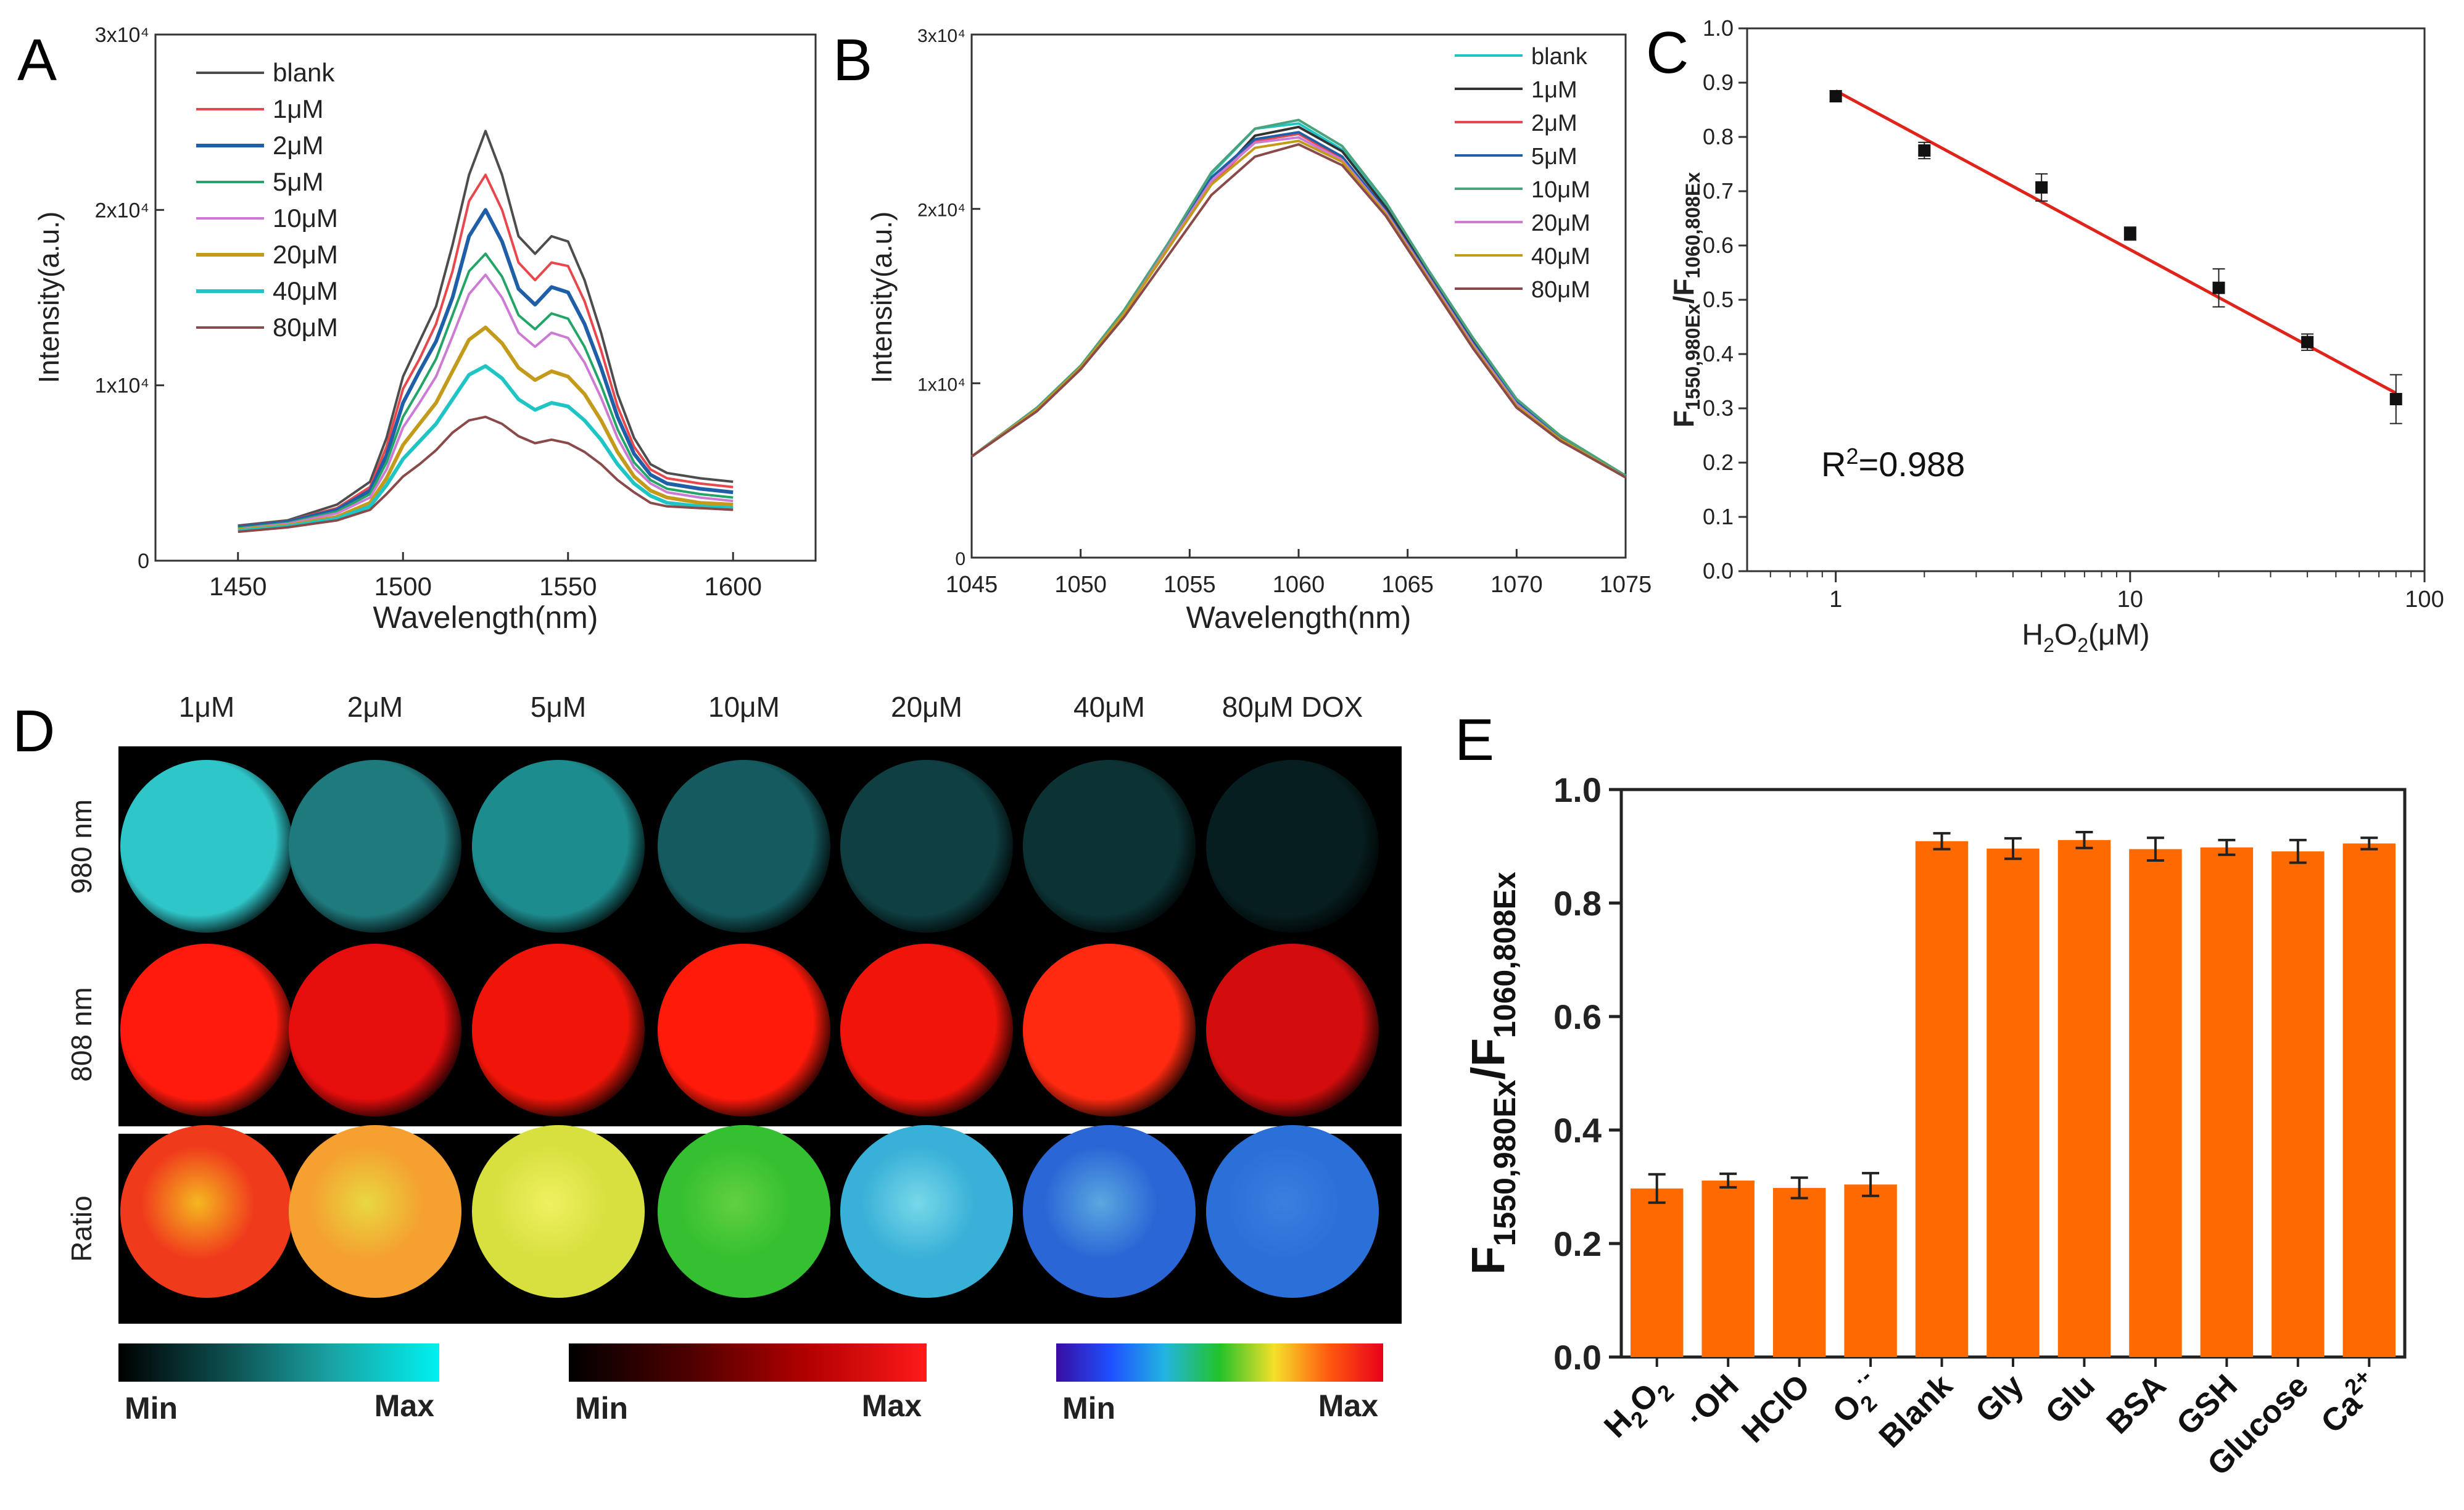 This screenshot has height=1510, width=2464. Describe the element at coordinates (1080, 585) in the screenshot. I see `x-tick-label: 1050` at that location.